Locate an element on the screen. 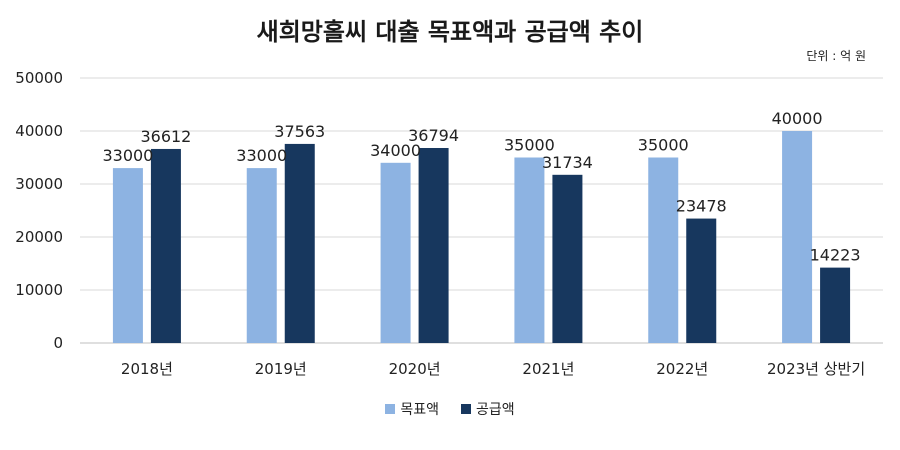  data-label: 36794 is located at coordinates (433, 135).